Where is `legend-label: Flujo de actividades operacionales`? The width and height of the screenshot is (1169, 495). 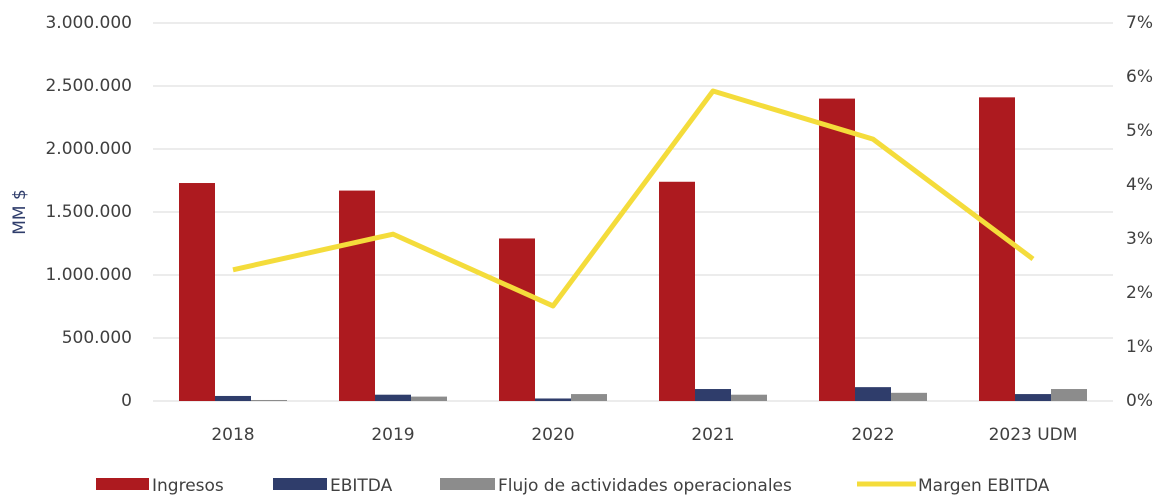 legend-label: Flujo de actividades operacionales is located at coordinates (645, 485).